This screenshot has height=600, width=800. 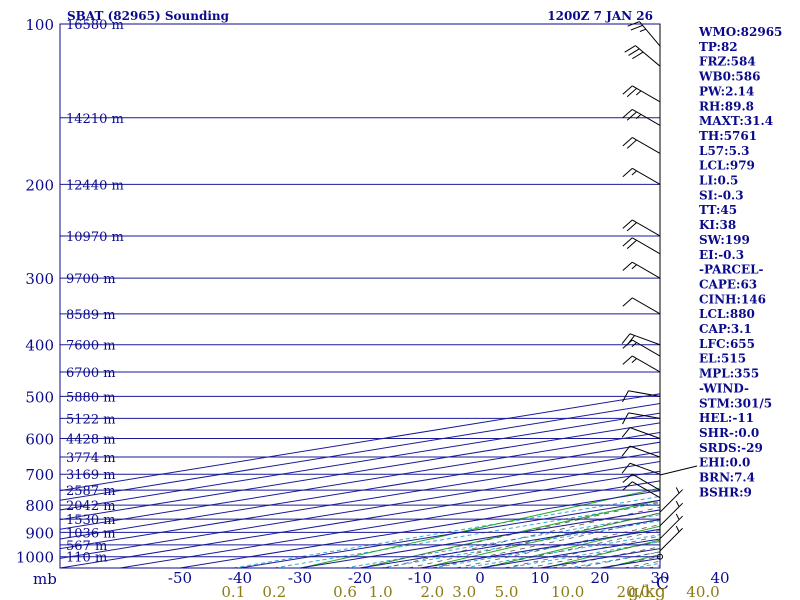 What do you see at coordinates (91, 315) in the screenshot?
I see `height-label: 8589 m` at bounding box center [91, 315].